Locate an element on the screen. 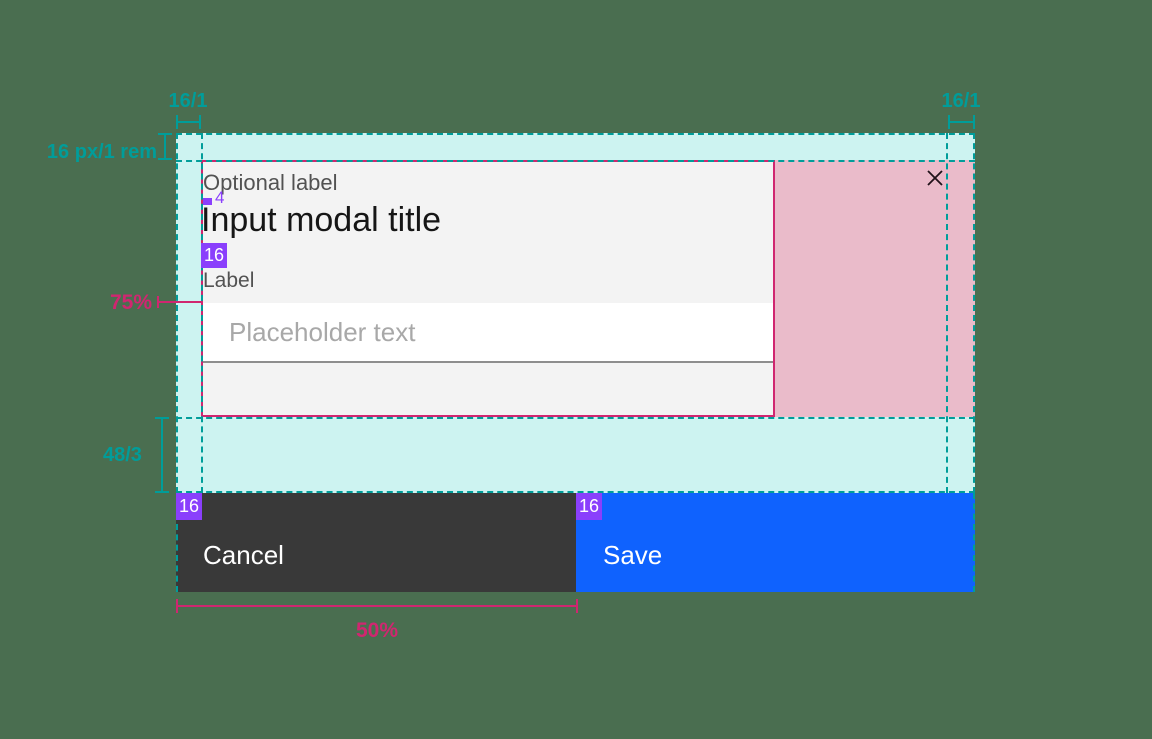 The width and height of the screenshot is (1152, 739). measure-label-top-right: 16/1 is located at coordinates (961, 101).